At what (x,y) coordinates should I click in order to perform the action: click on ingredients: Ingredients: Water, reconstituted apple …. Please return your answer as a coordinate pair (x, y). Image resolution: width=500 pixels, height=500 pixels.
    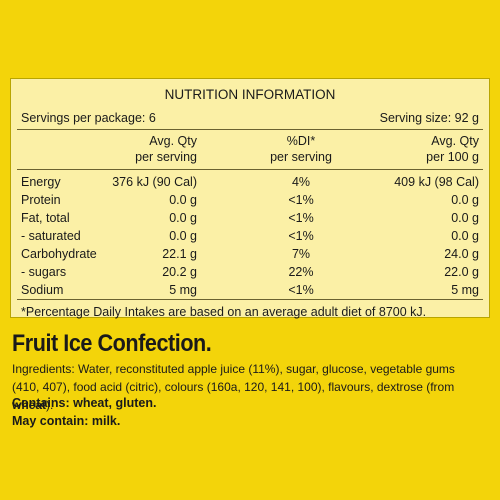
    Looking at the image, I should click on (247, 387).